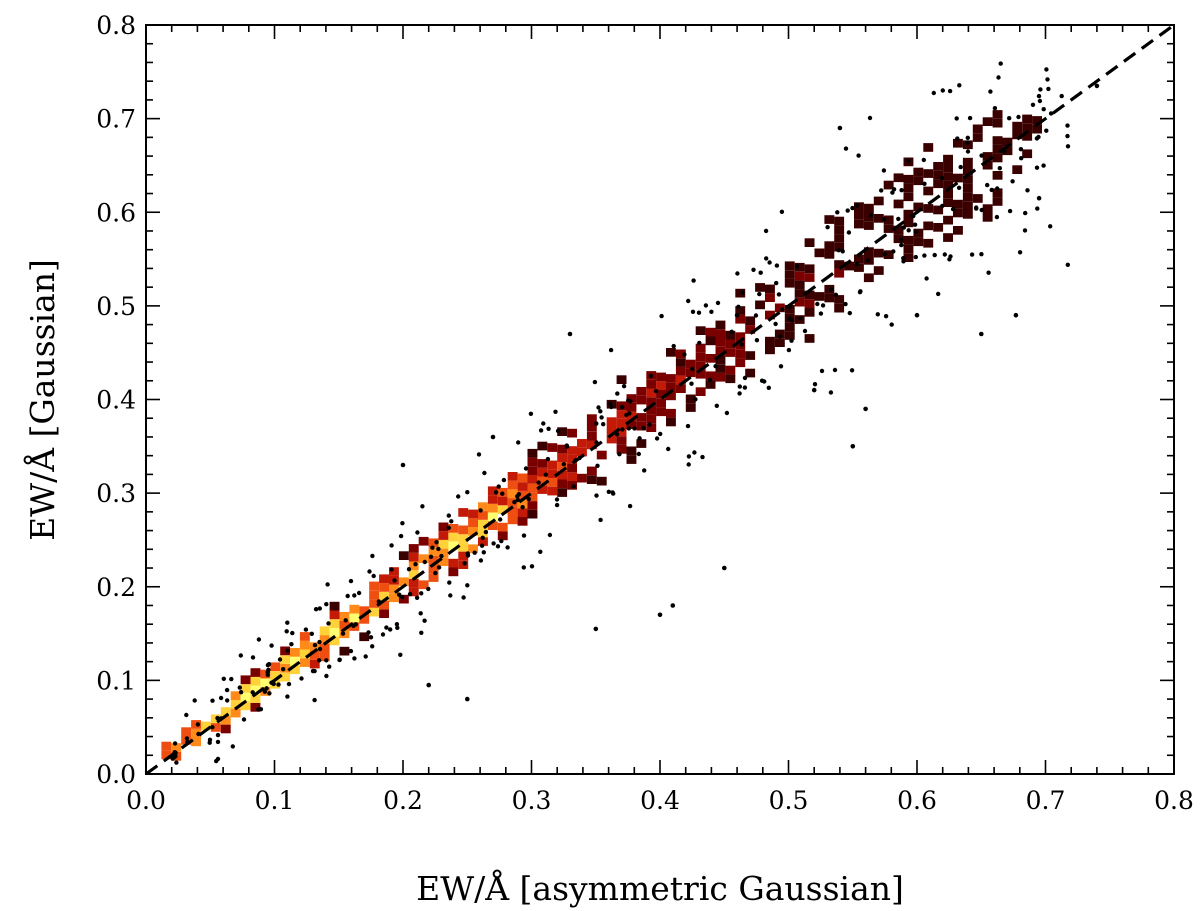 Image resolution: width=1200 pixels, height=911 pixels. I want to click on y-tick-label: 0.5, so click(116, 306).